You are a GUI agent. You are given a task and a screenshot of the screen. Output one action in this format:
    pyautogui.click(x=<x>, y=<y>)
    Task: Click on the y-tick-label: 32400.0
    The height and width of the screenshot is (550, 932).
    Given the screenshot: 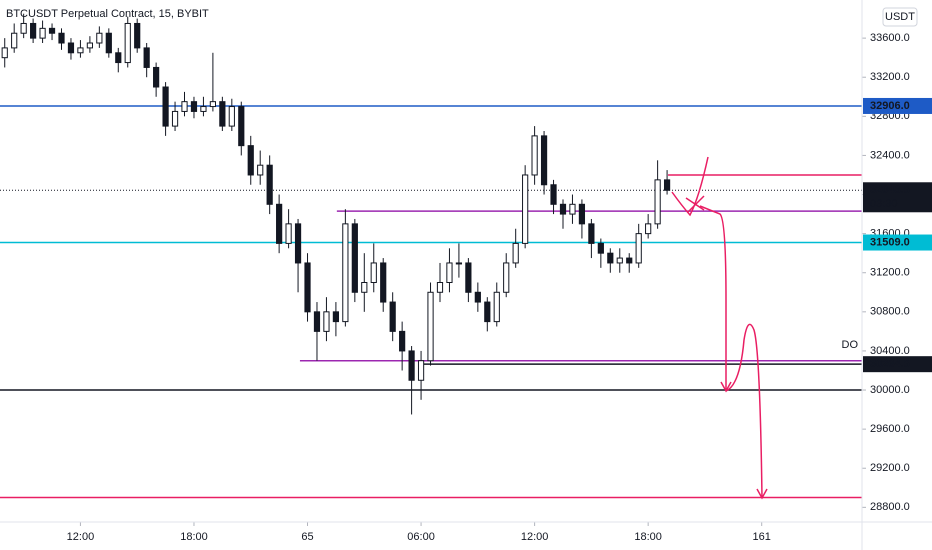 What is the action you would take?
    pyautogui.click(x=890, y=155)
    